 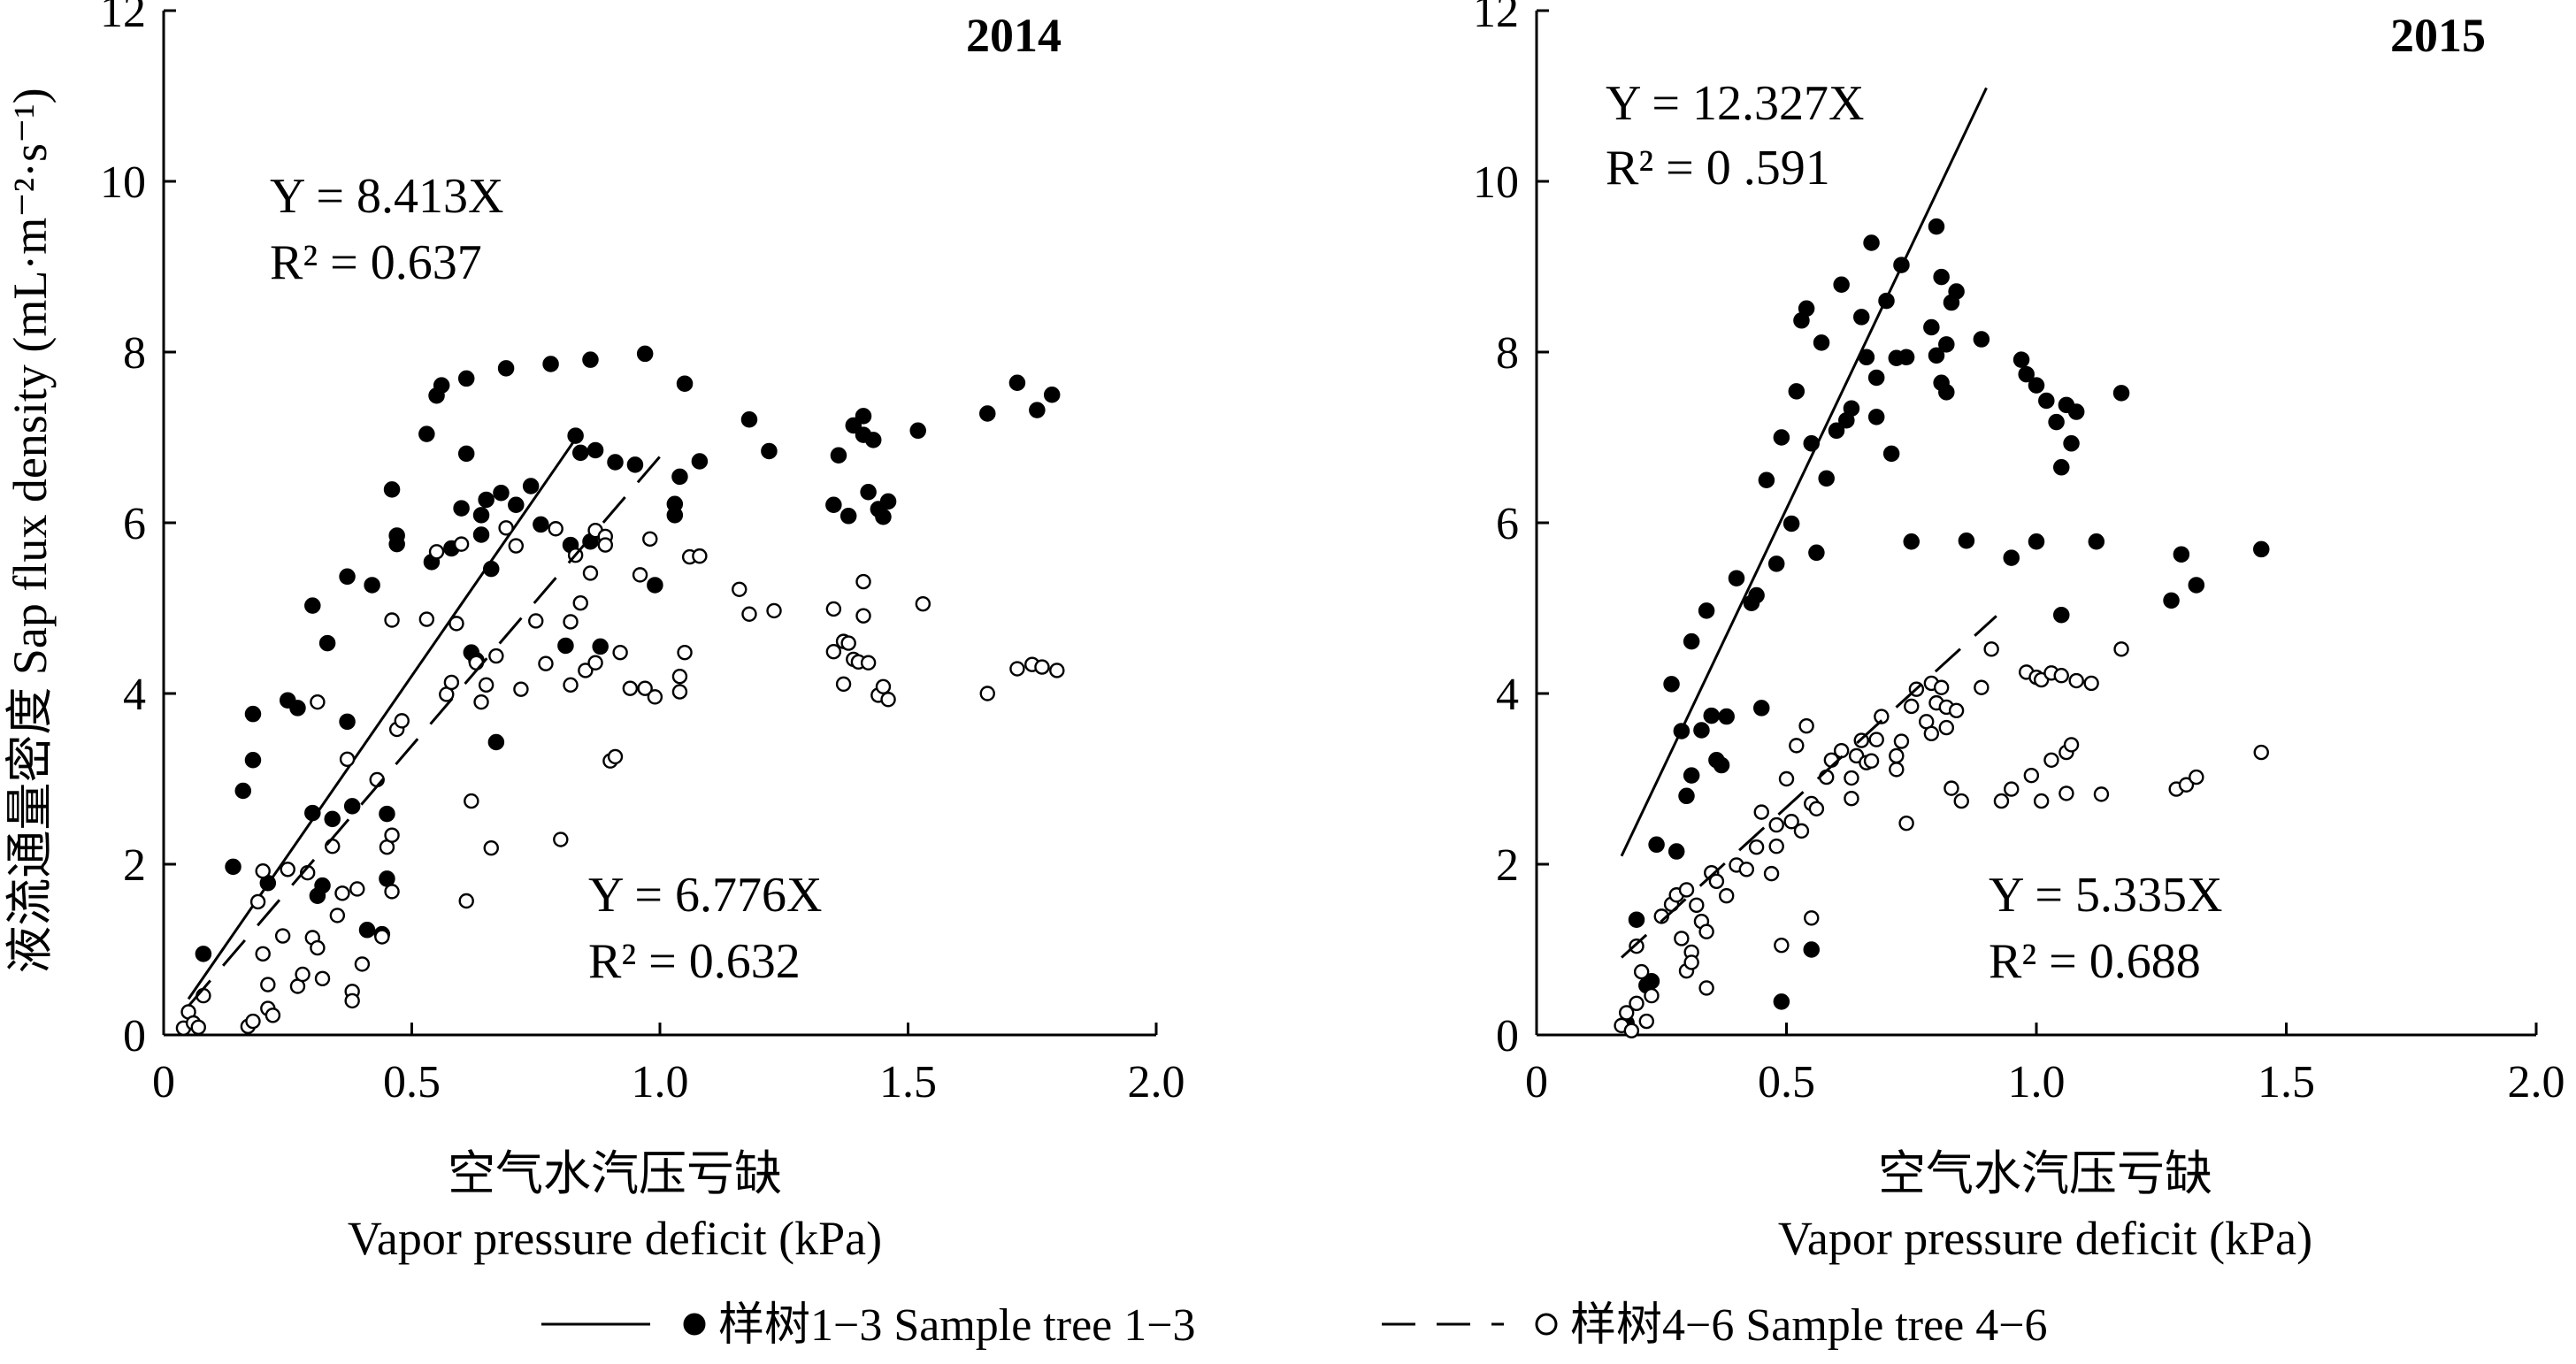 I want to click on fit-equation-series2-2015: Y = 5.335X, so click(x=2105, y=896).